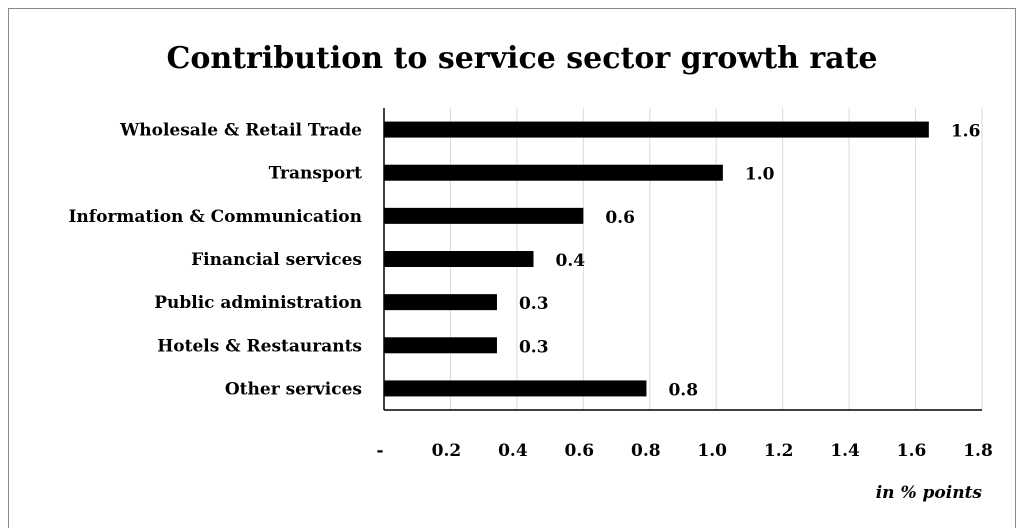  What do you see at coordinates (447, 451) in the screenshot?
I see `x-tick-label: 0.2` at bounding box center [447, 451].